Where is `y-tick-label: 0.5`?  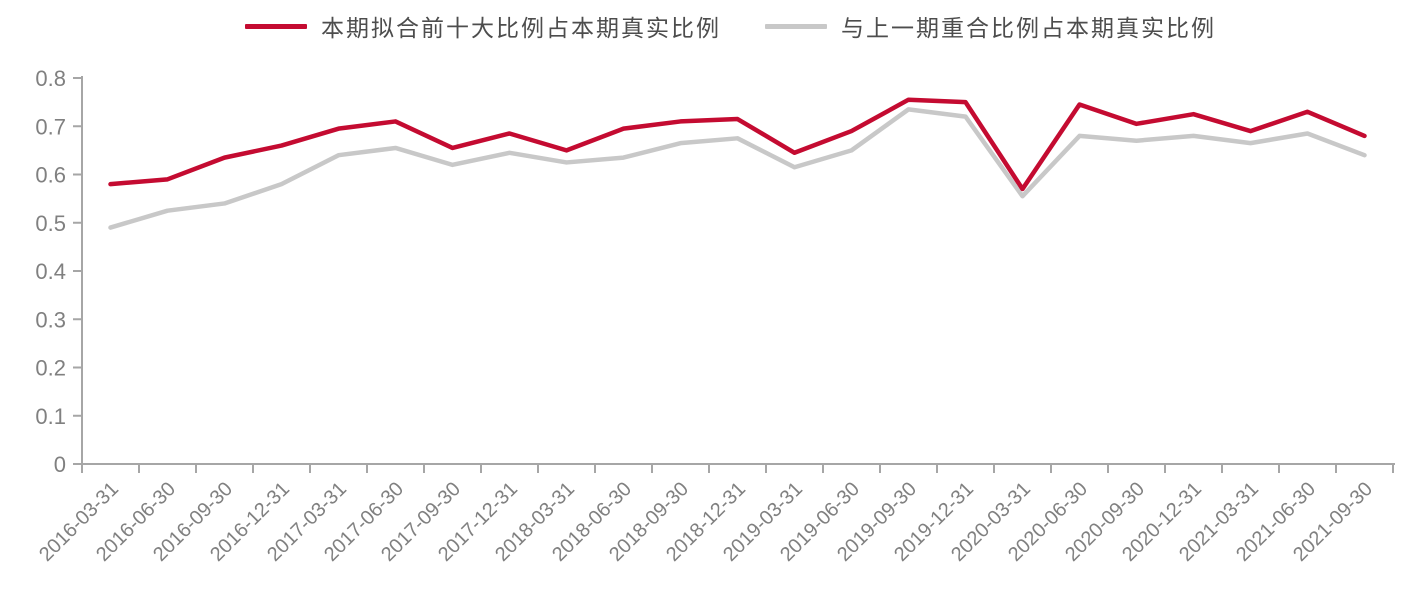 y-tick-label: 0.5 is located at coordinates (50, 223).